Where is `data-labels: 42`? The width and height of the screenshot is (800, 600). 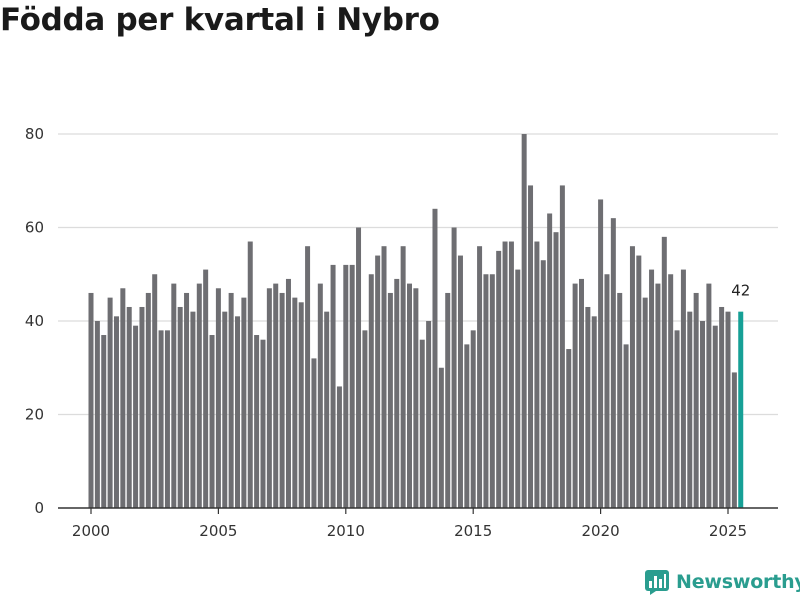
data-labels: 42 is located at coordinates (740, 291).